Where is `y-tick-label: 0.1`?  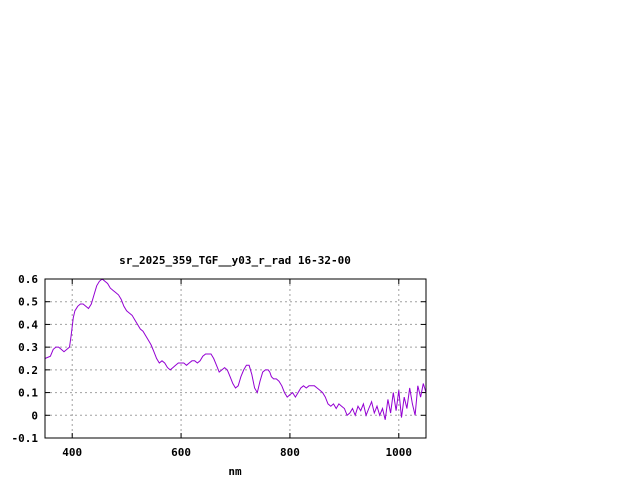
y-tick-label: 0.1 is located at coordinates (28, 393).